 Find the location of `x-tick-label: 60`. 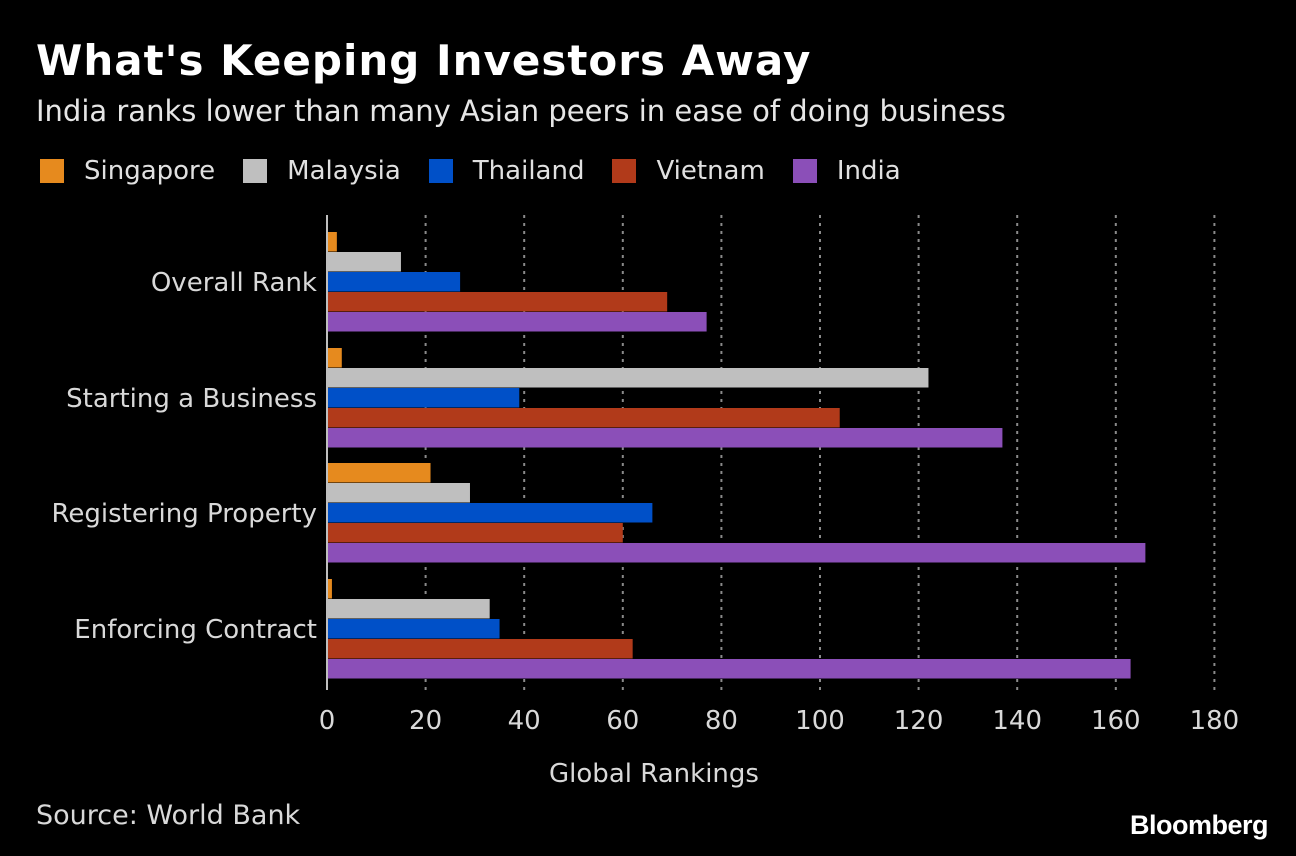

x-tick-label: 60 is located at coordinates (622, 721).